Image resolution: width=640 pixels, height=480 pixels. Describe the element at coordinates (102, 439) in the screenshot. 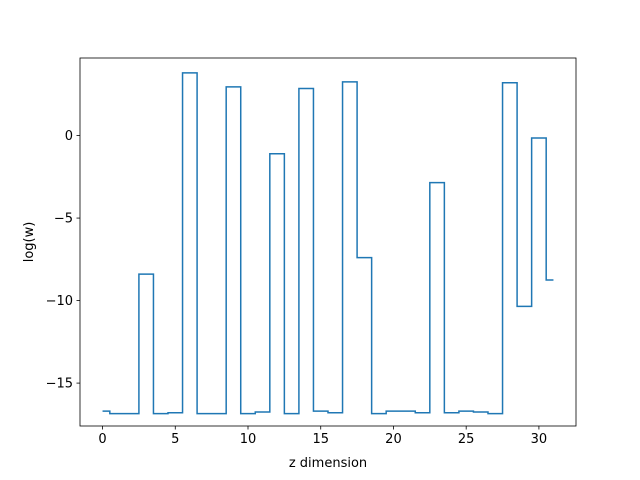

I see `x-tick-label: 0` at that location.